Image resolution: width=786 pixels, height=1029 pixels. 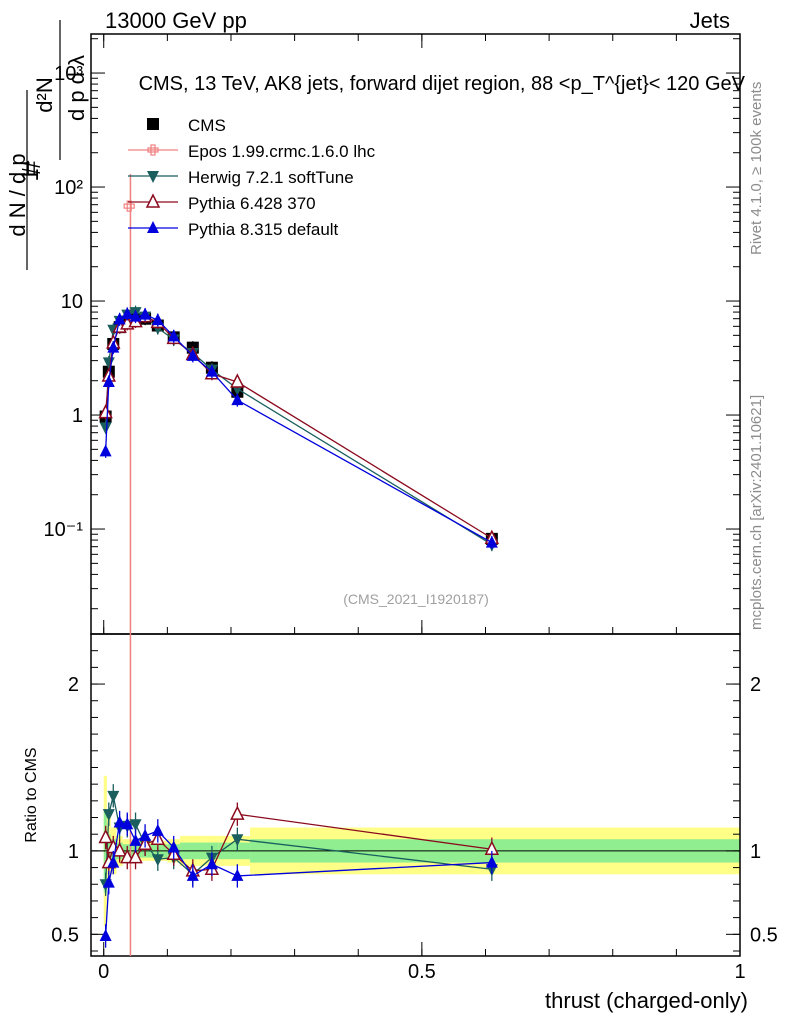 I want to click on x-axis-label: thrust (charged-only), so click(x=646, y=1000).